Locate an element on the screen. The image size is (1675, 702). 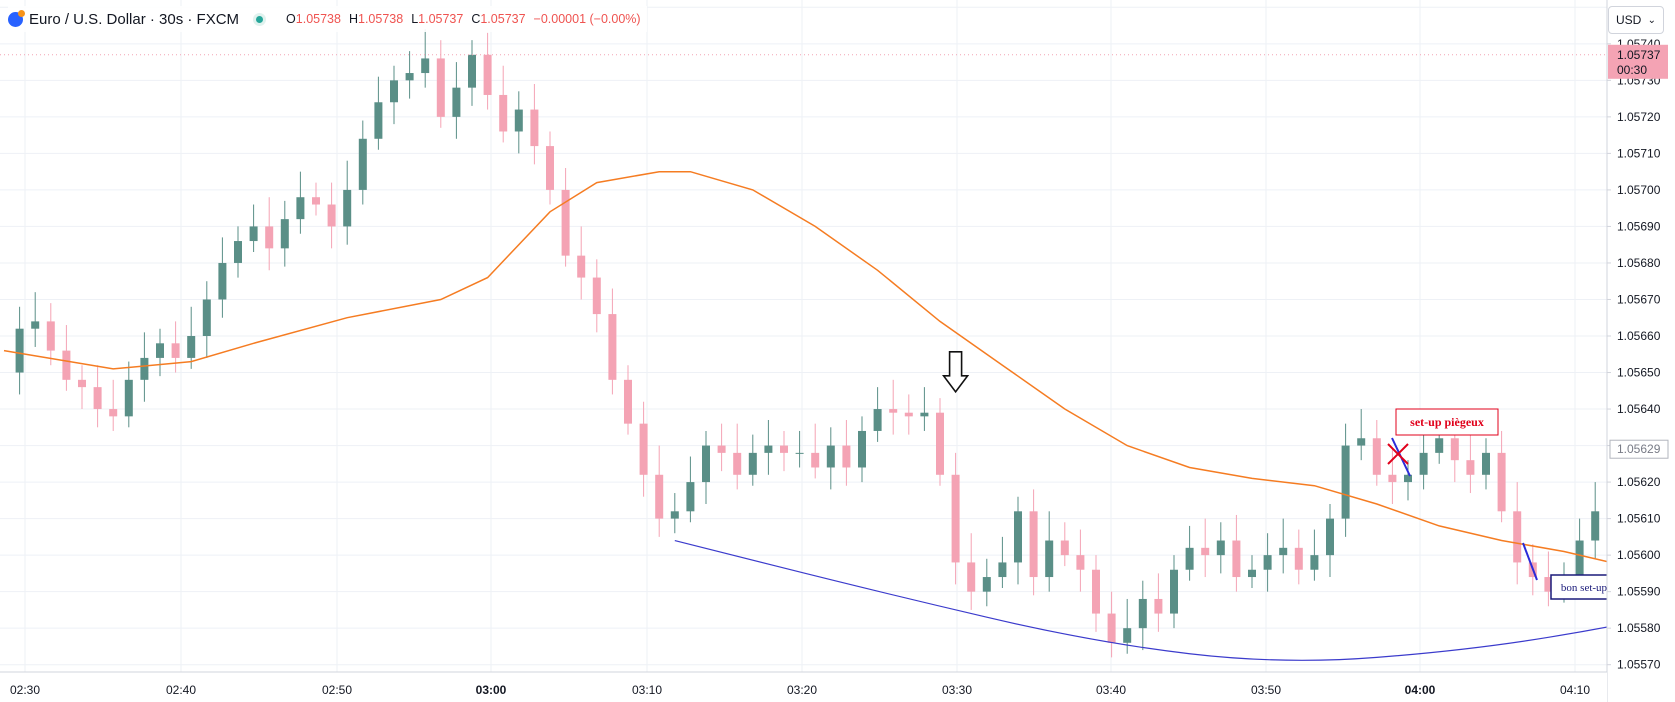
good-setup-box is located at coordinates (1584, 587).